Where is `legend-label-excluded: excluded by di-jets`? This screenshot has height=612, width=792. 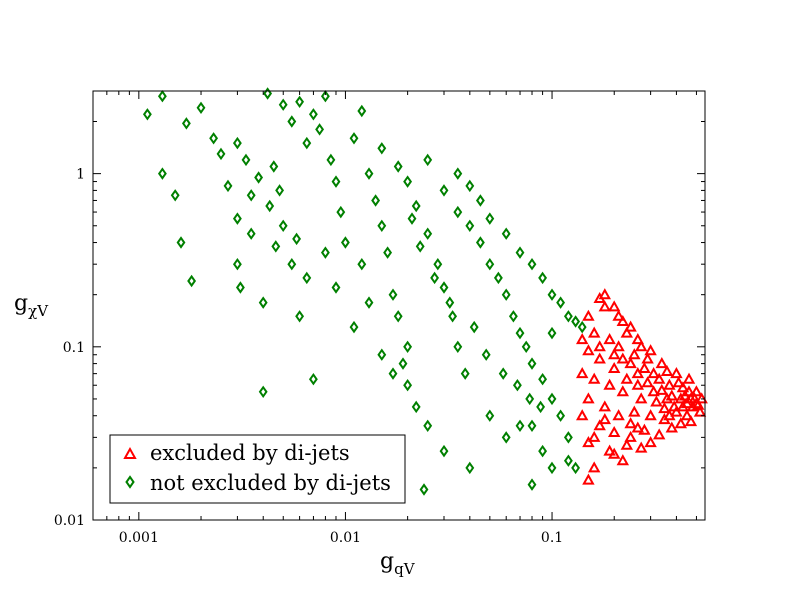 legend-label-excluded: excluded by di-jets is located at coordinates (250, 453).